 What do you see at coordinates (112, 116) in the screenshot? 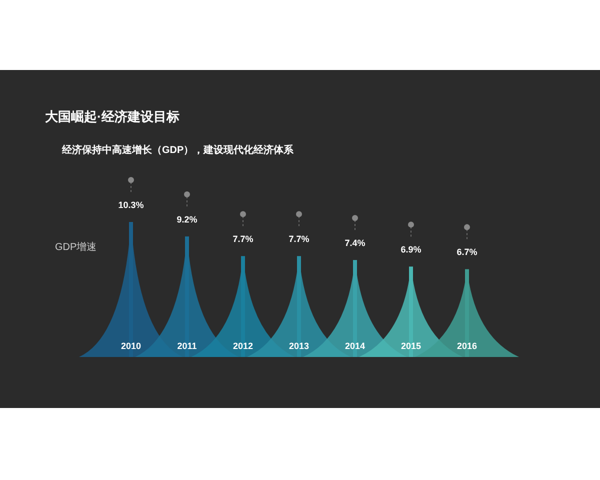
I see `chart-title: 大国崛起·经济建设目标` at bounding box center [112, 116].